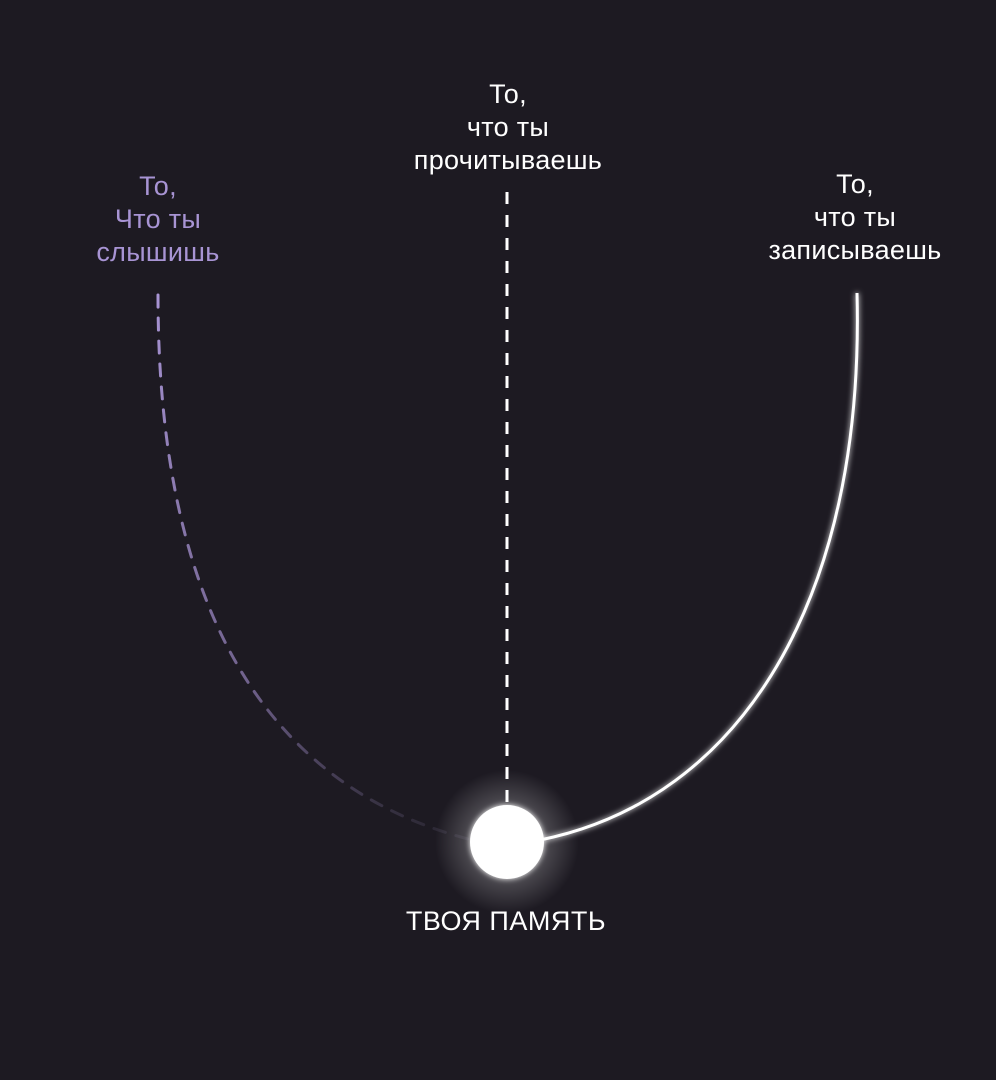 The height and width of the screenshot is (1080, 996). I want to click on written-label-line-2: что ты, so click(855, 217).